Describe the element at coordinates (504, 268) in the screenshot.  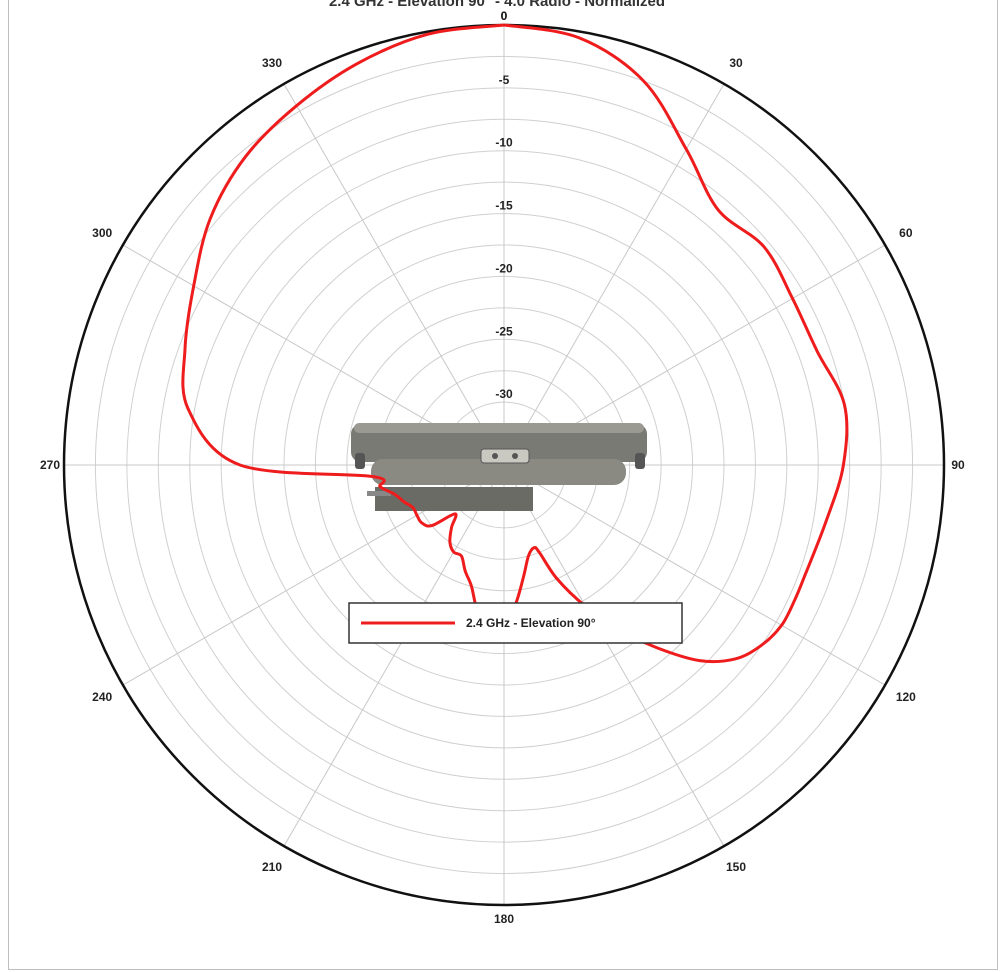
I see `radial-tick-label: -20` at that location.